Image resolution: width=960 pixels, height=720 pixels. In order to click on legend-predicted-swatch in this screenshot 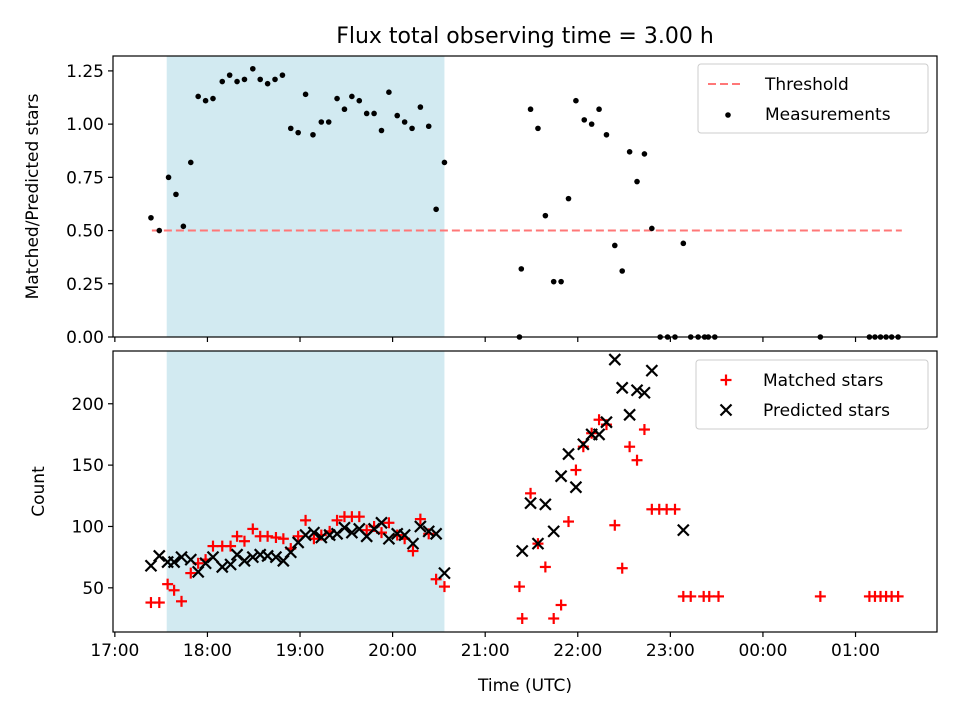, I will do `click(726, 410)`.